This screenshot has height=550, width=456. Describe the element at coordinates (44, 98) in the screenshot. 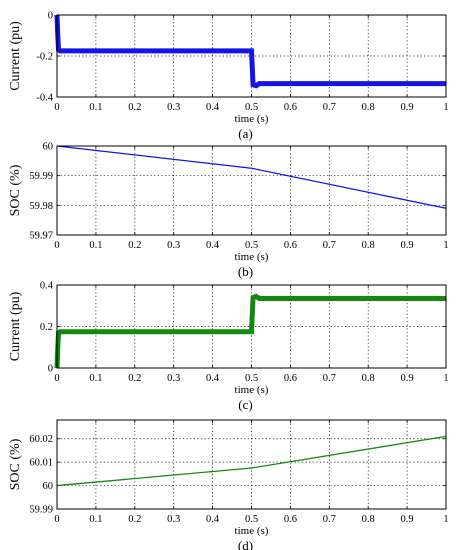

I see `y-tick-label: -0.4` at that location.